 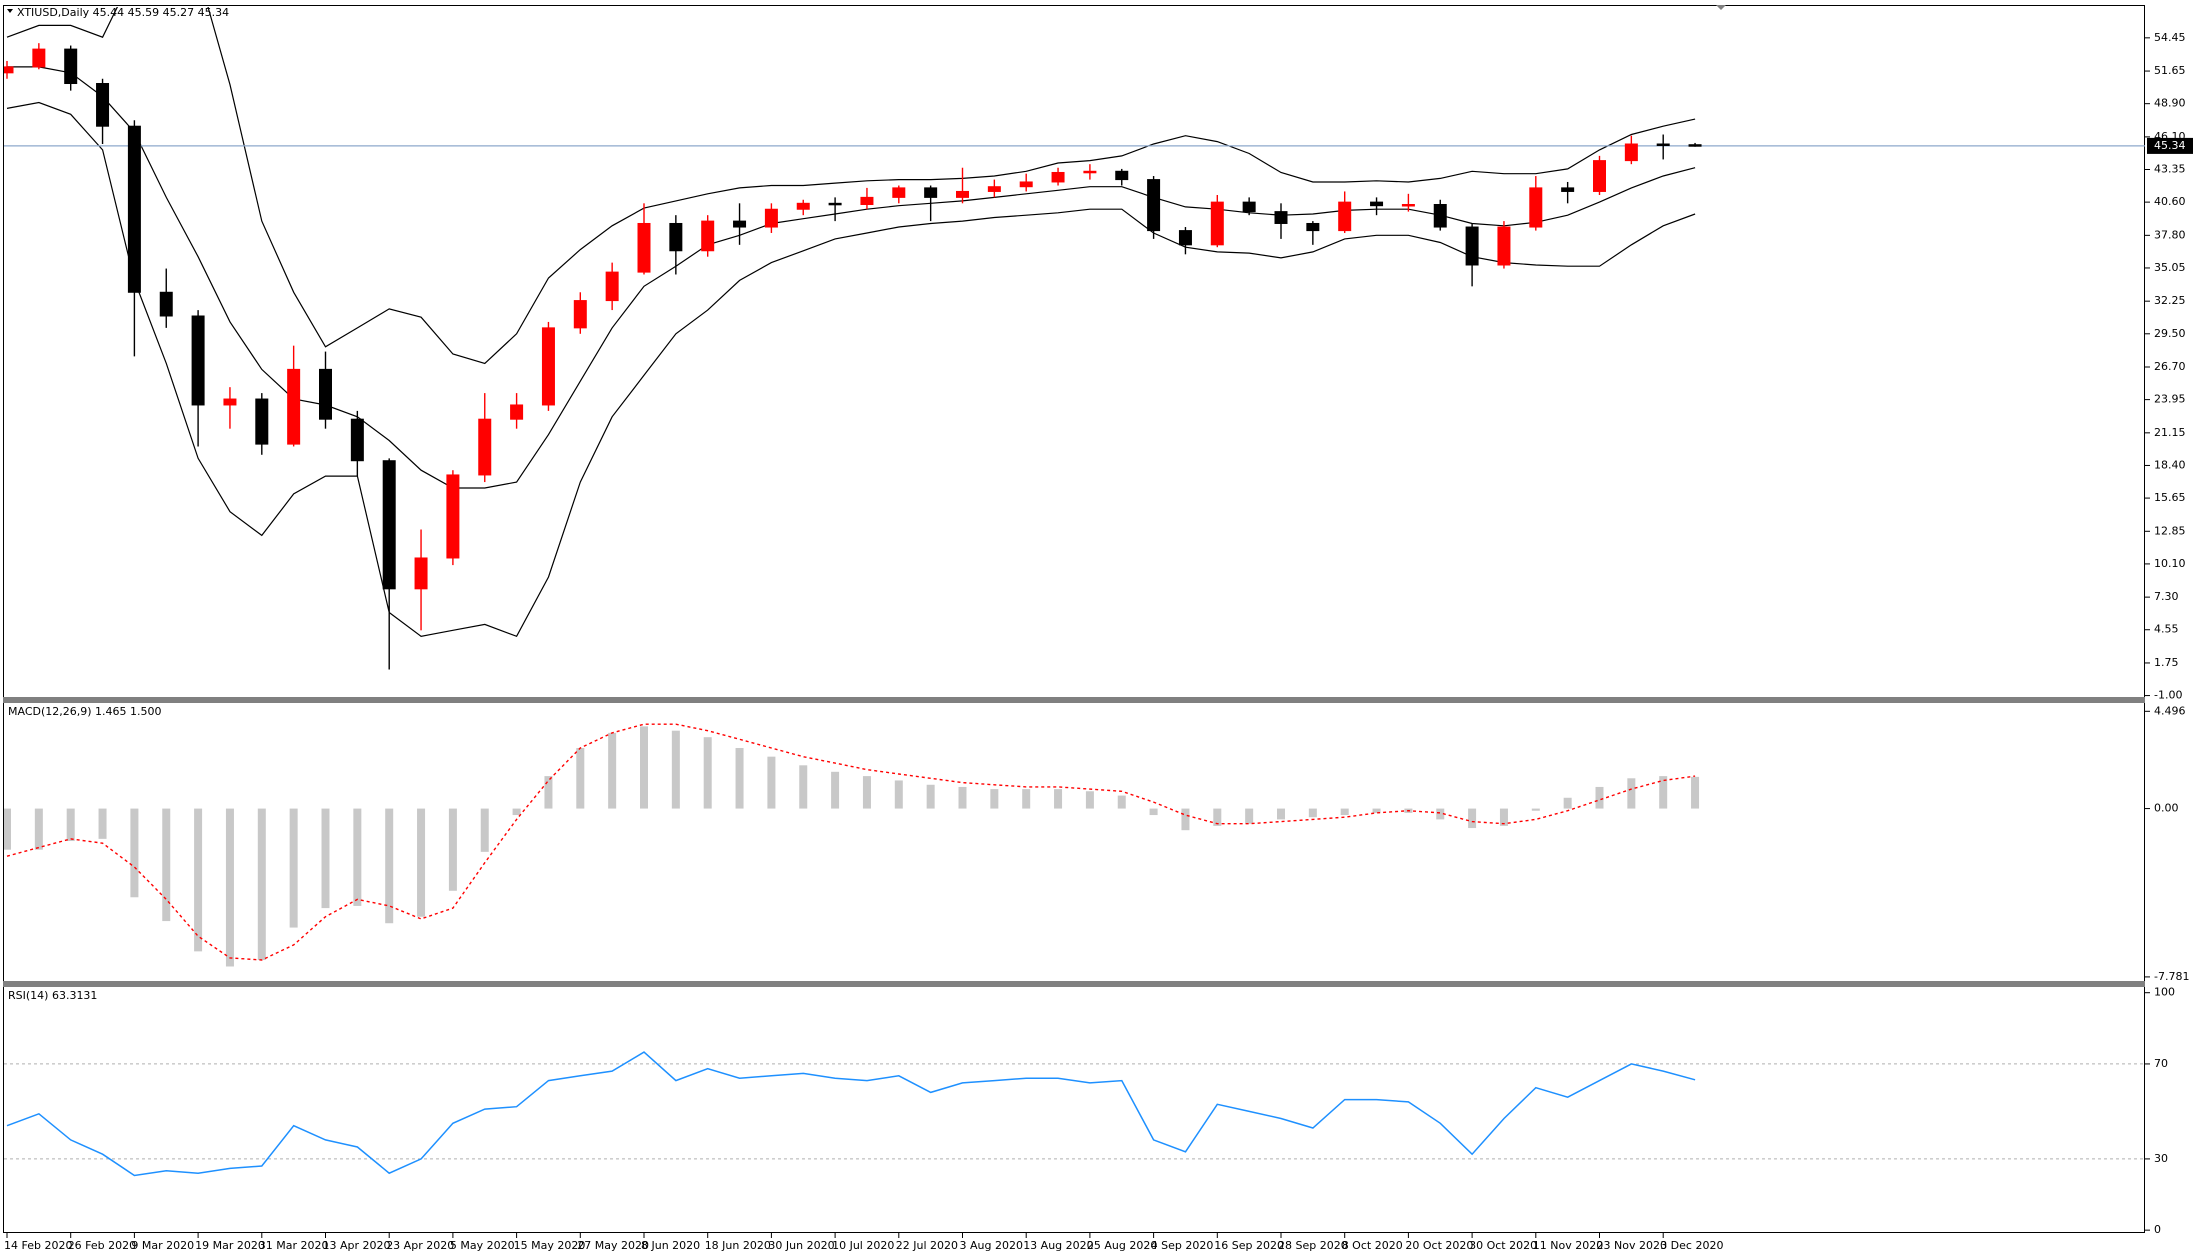 I want to click on plot-area, so click(x=852, y=845).